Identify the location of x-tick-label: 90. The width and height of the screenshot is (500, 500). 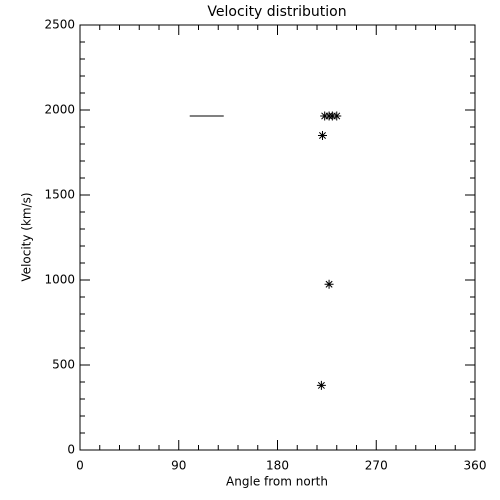
(178, 466).